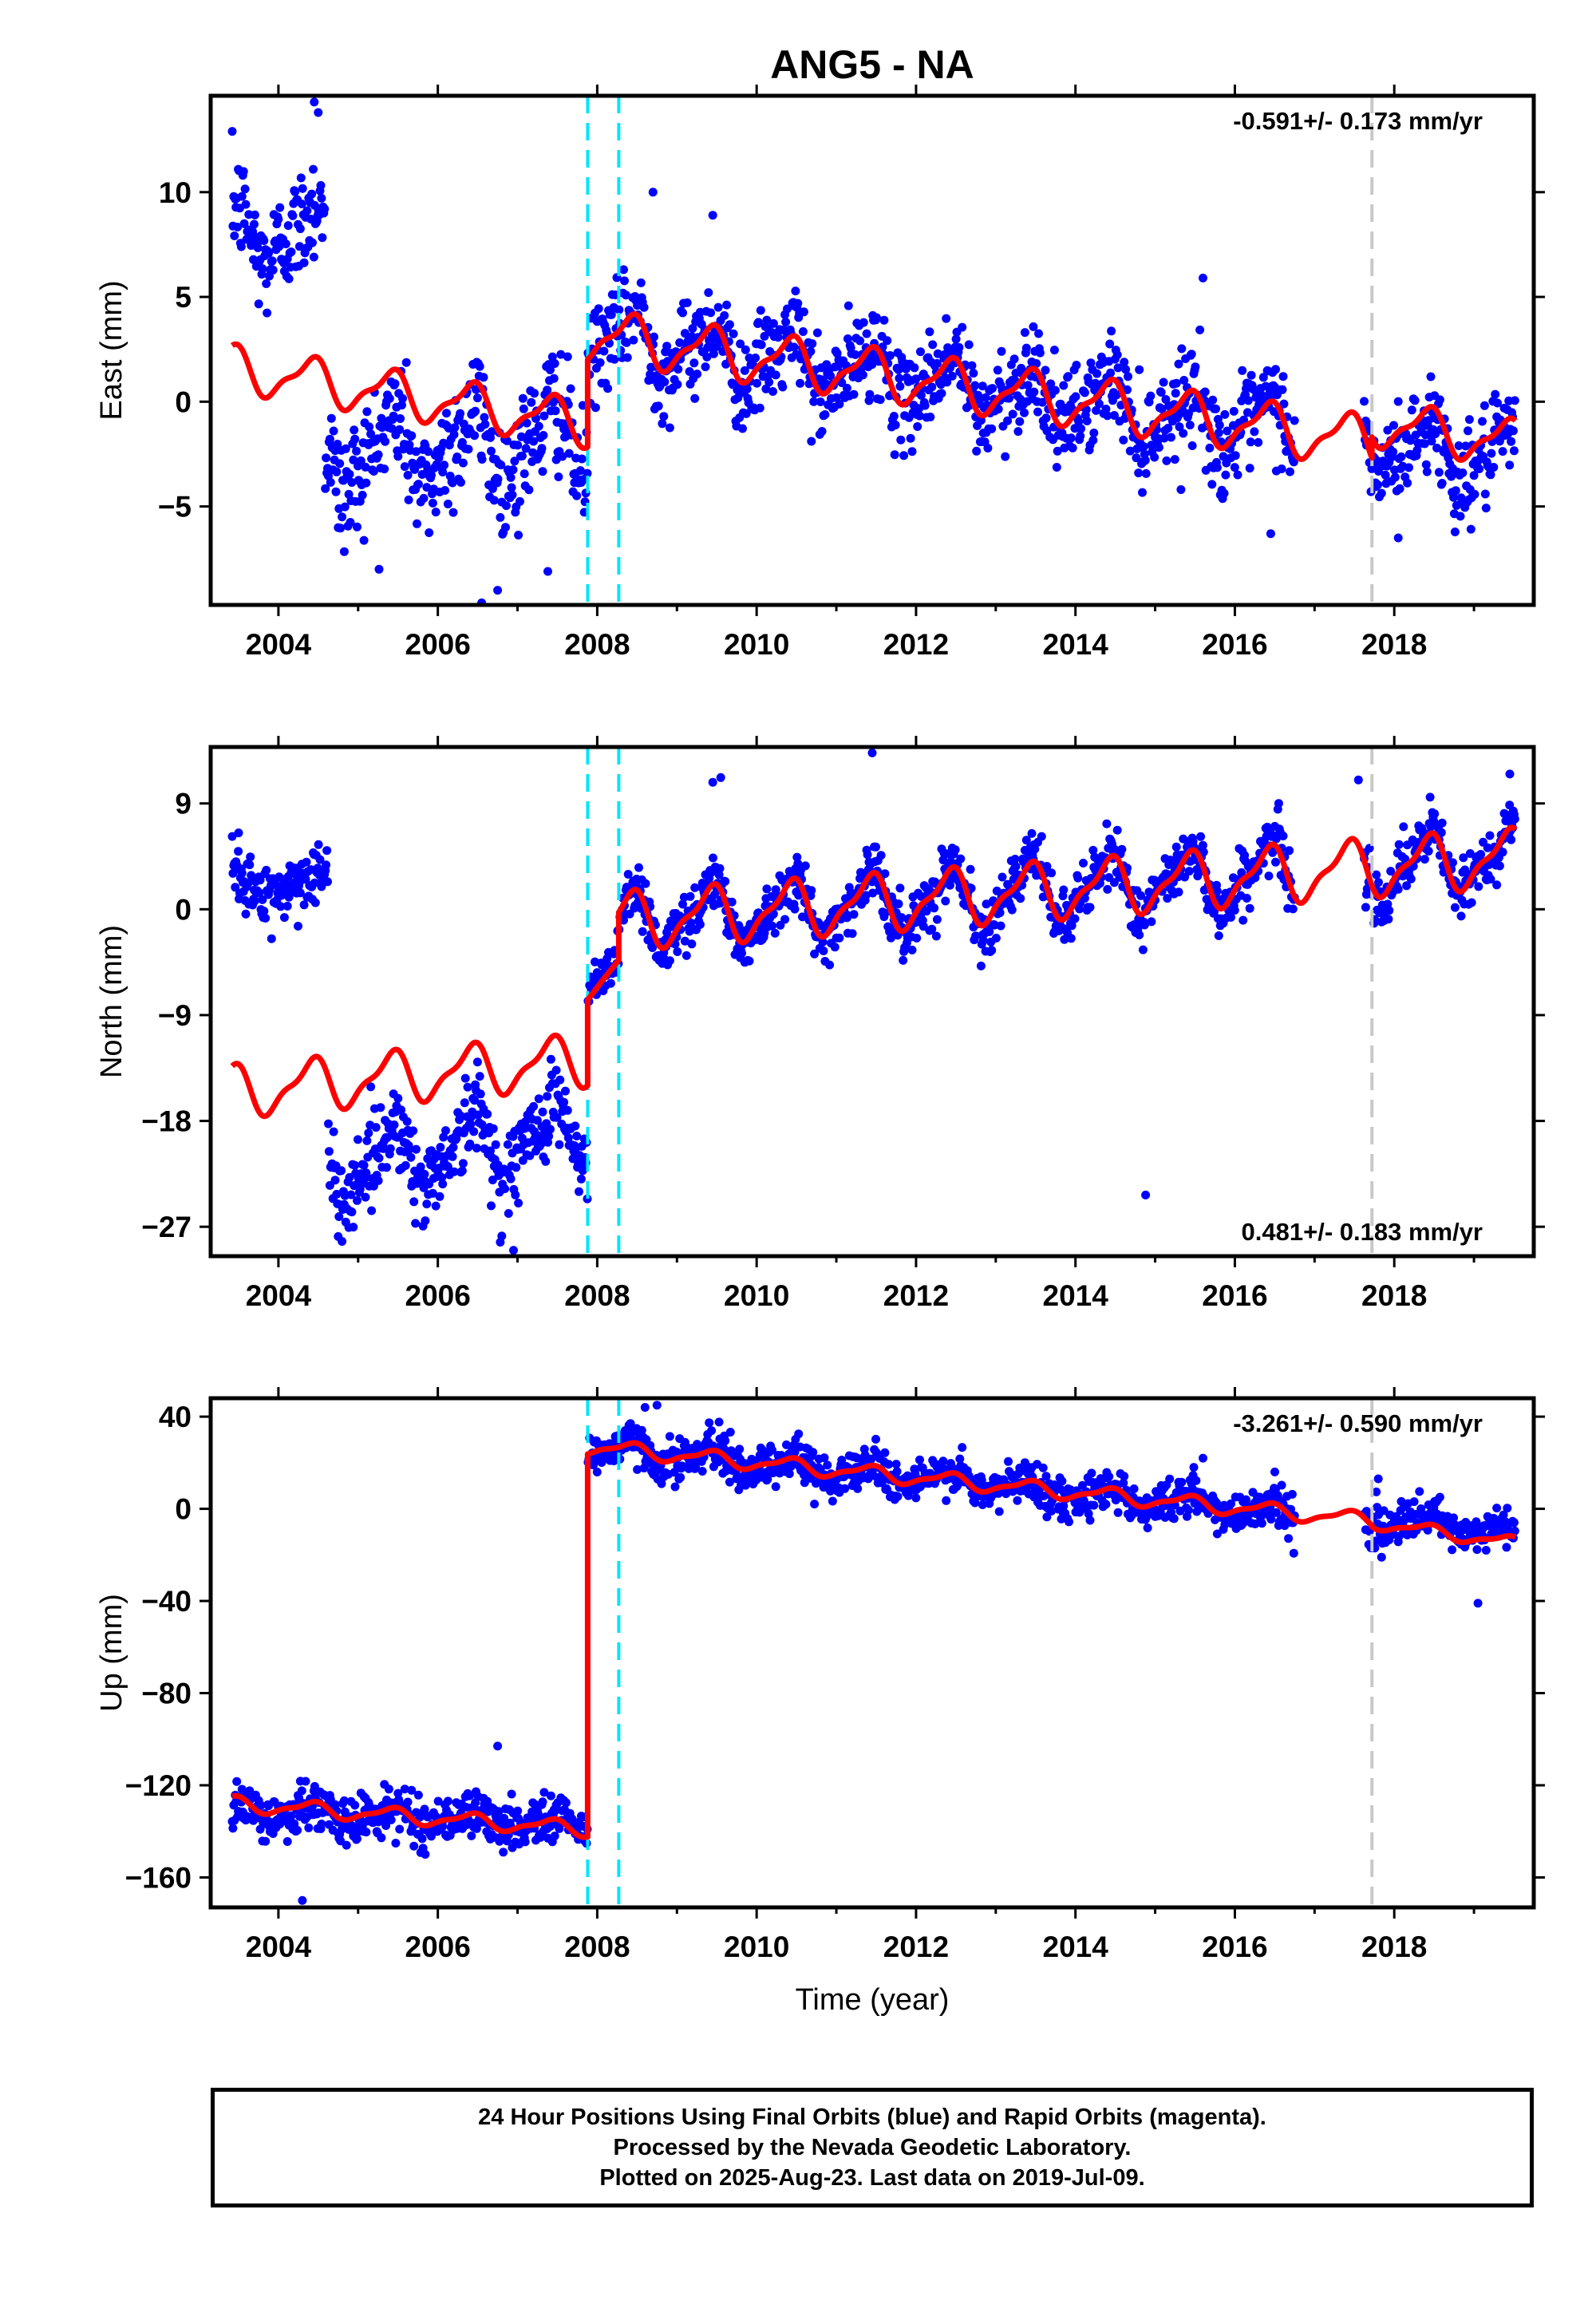 The height and width of the screenshot is (2316, 1596). I want to click on east-x-tick-label: 2018, so click(1394, 644).